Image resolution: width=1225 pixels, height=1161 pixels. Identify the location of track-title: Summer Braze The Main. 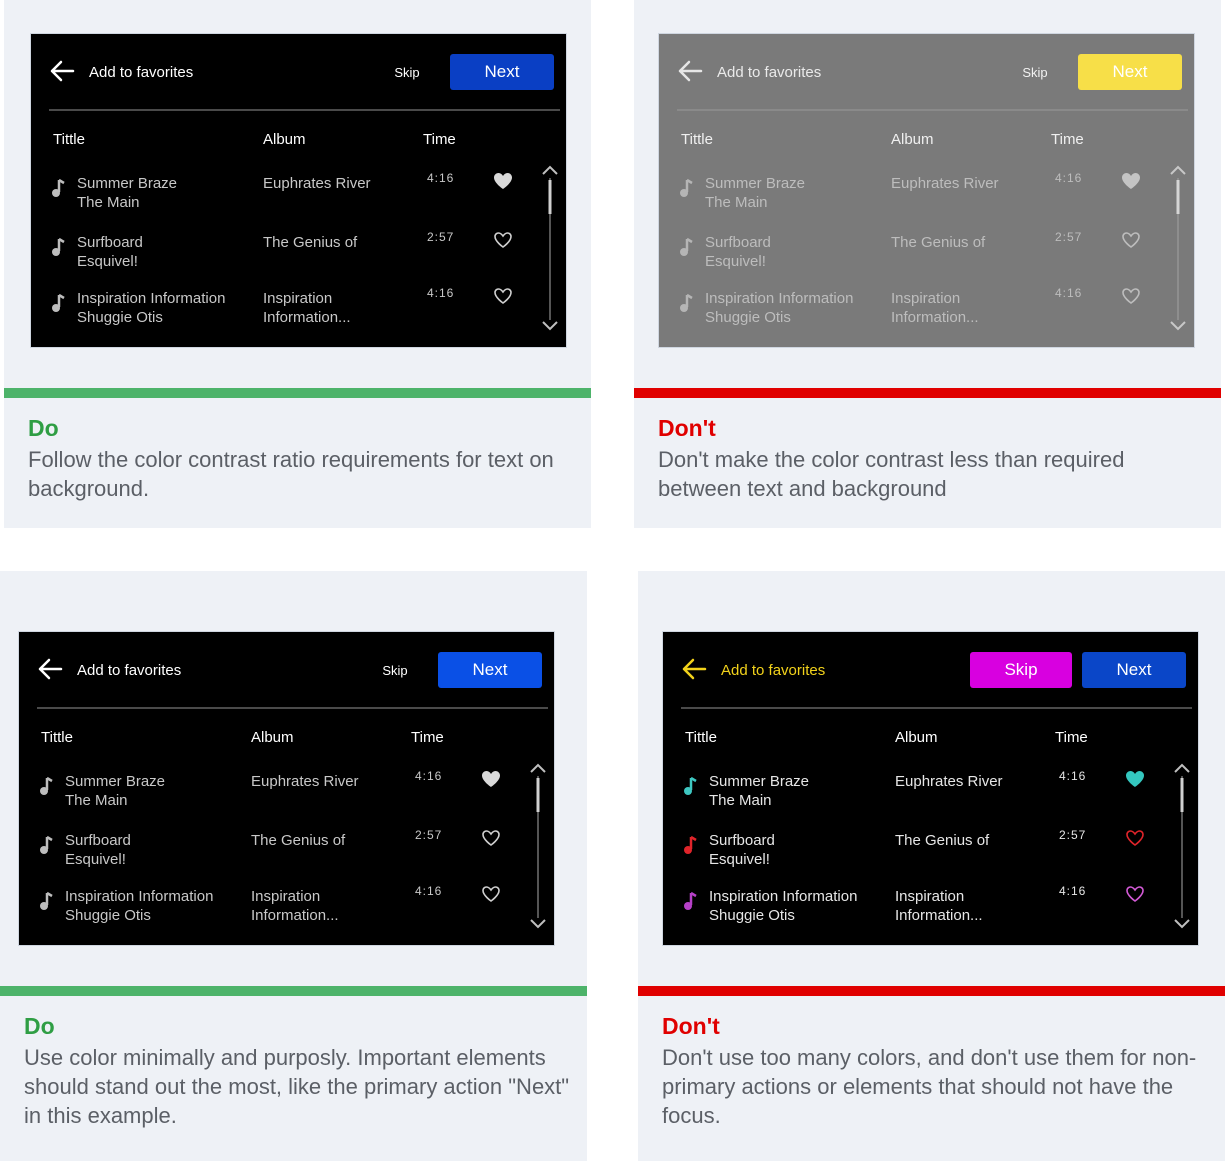
(755, 193).